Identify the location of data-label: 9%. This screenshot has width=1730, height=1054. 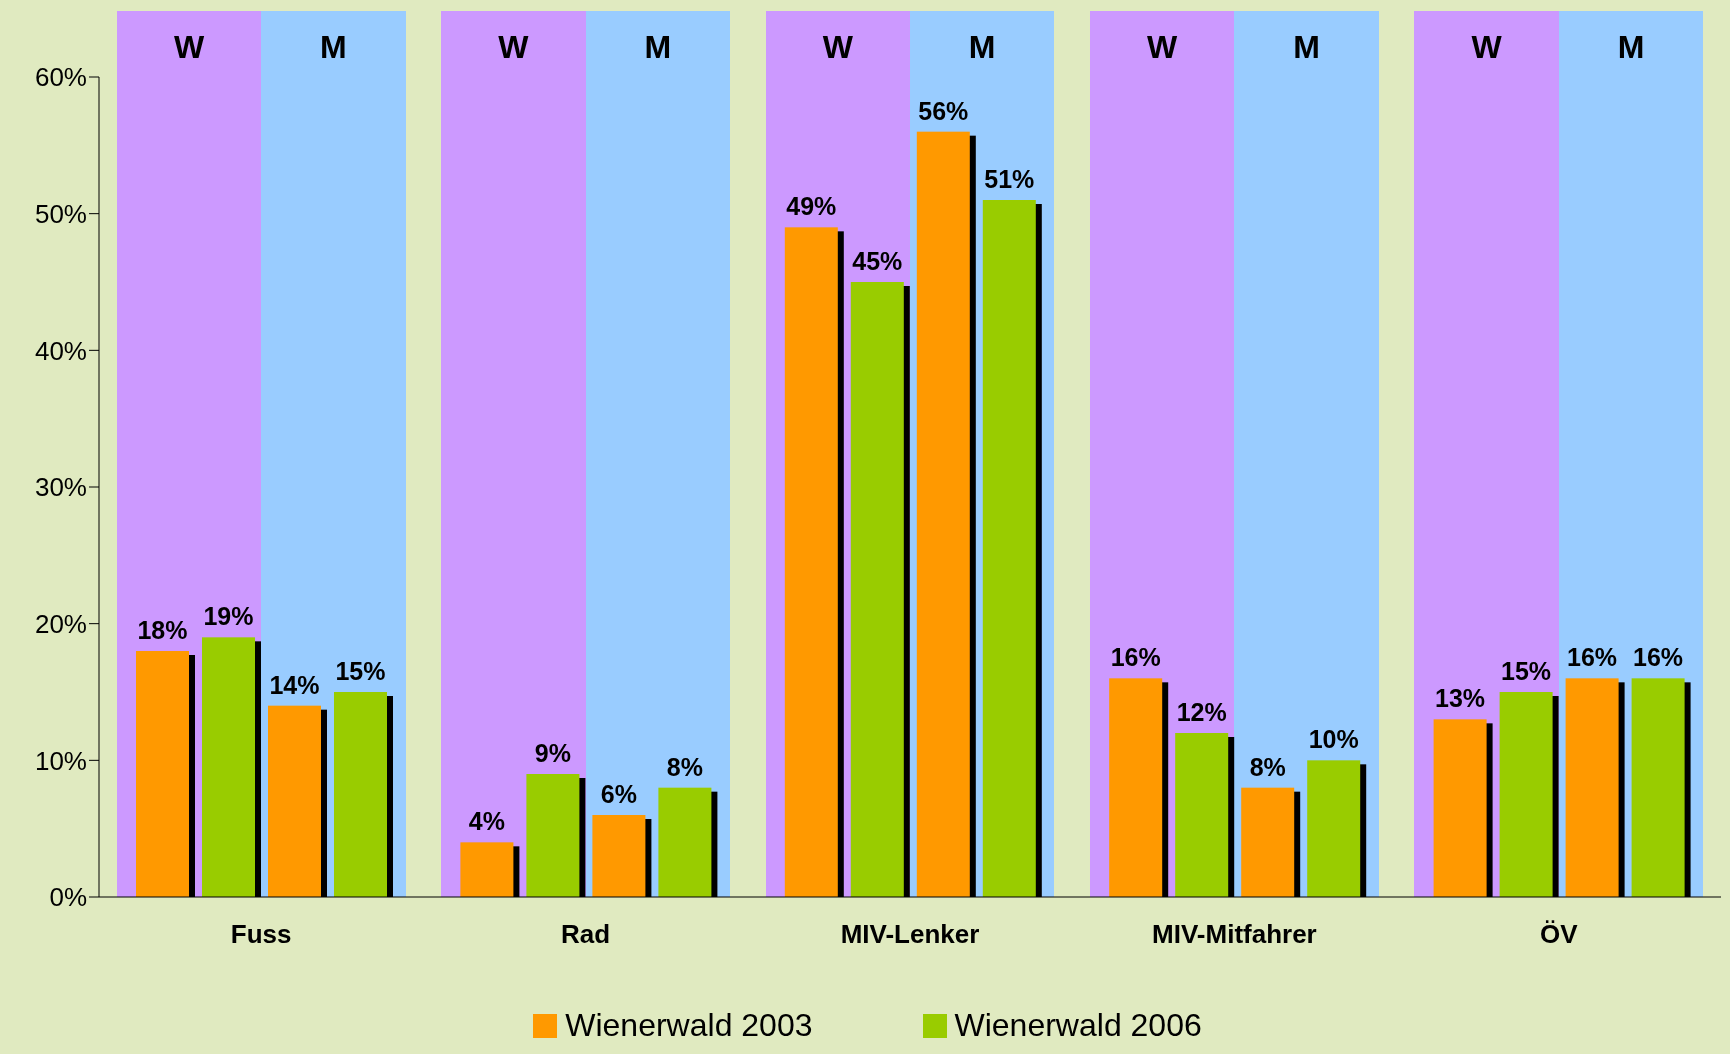
(552, 753).